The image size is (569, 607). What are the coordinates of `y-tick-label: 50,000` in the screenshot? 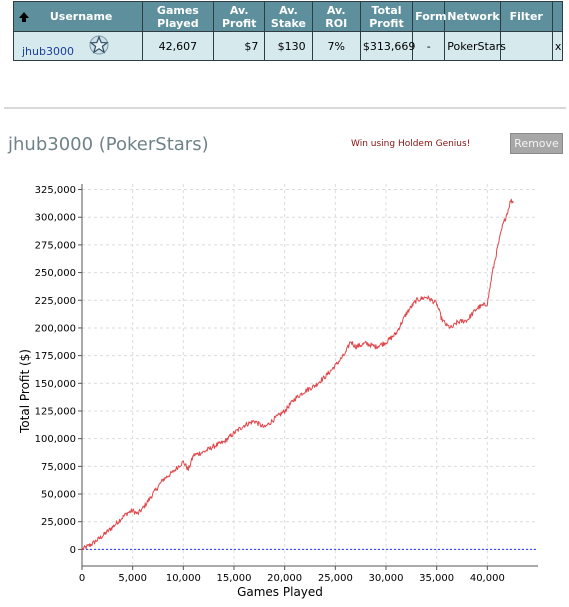 It's located at (58, 495).